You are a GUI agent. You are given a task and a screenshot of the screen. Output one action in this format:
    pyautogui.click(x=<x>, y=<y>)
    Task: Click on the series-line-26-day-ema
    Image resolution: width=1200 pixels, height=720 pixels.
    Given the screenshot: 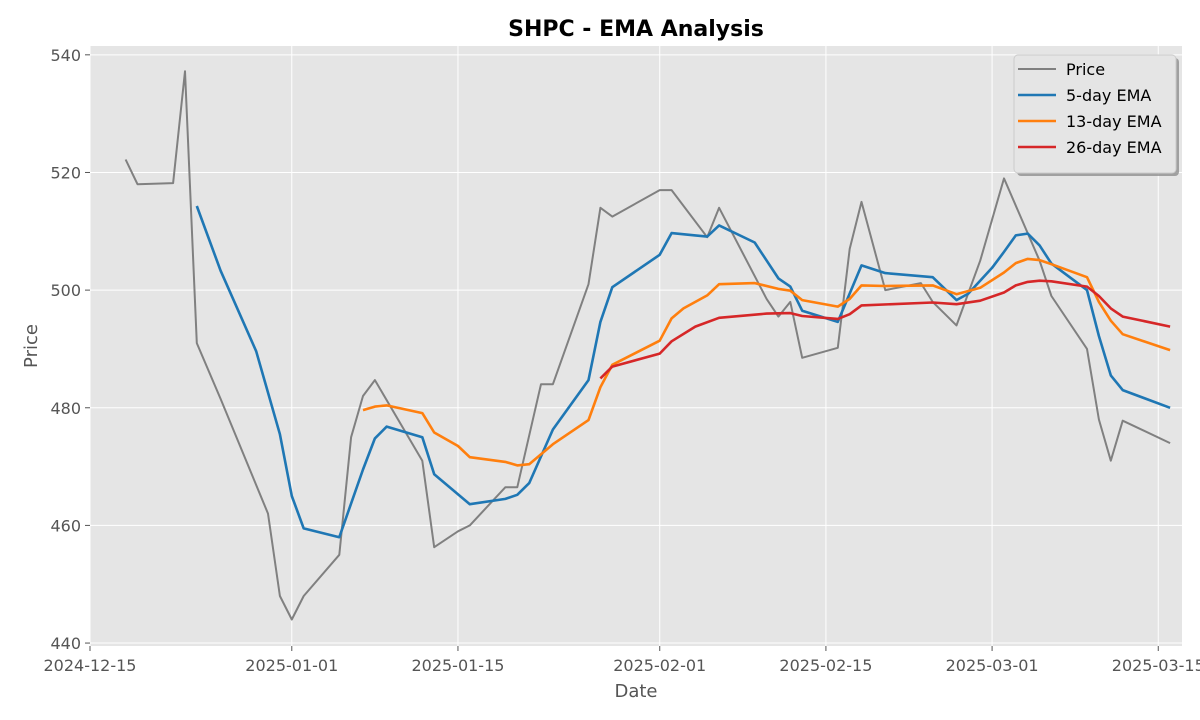 What is the action you would take?
    pyautogui.click(x=885, y=329)
    